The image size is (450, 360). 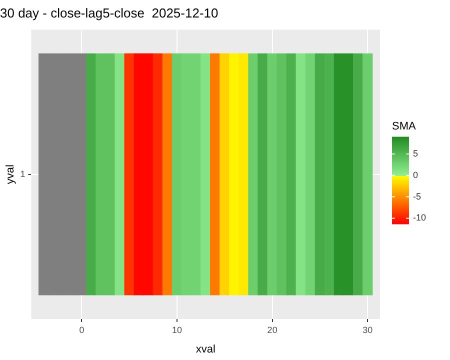 I want to click on y-tick-label: 1, so click(x=23, y=173).